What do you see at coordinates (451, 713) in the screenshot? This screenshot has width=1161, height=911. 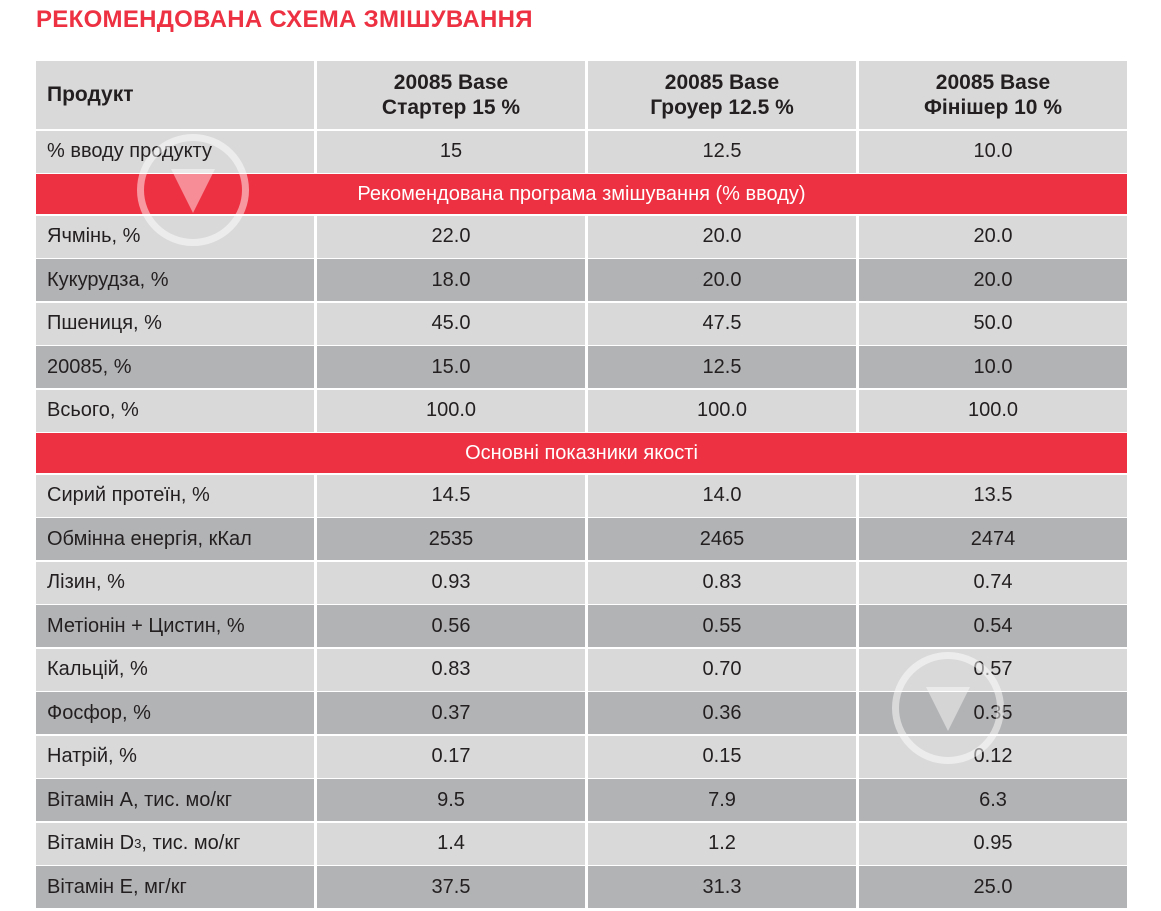 I see `row-value: 0.37` at bounding box center [451, 713].